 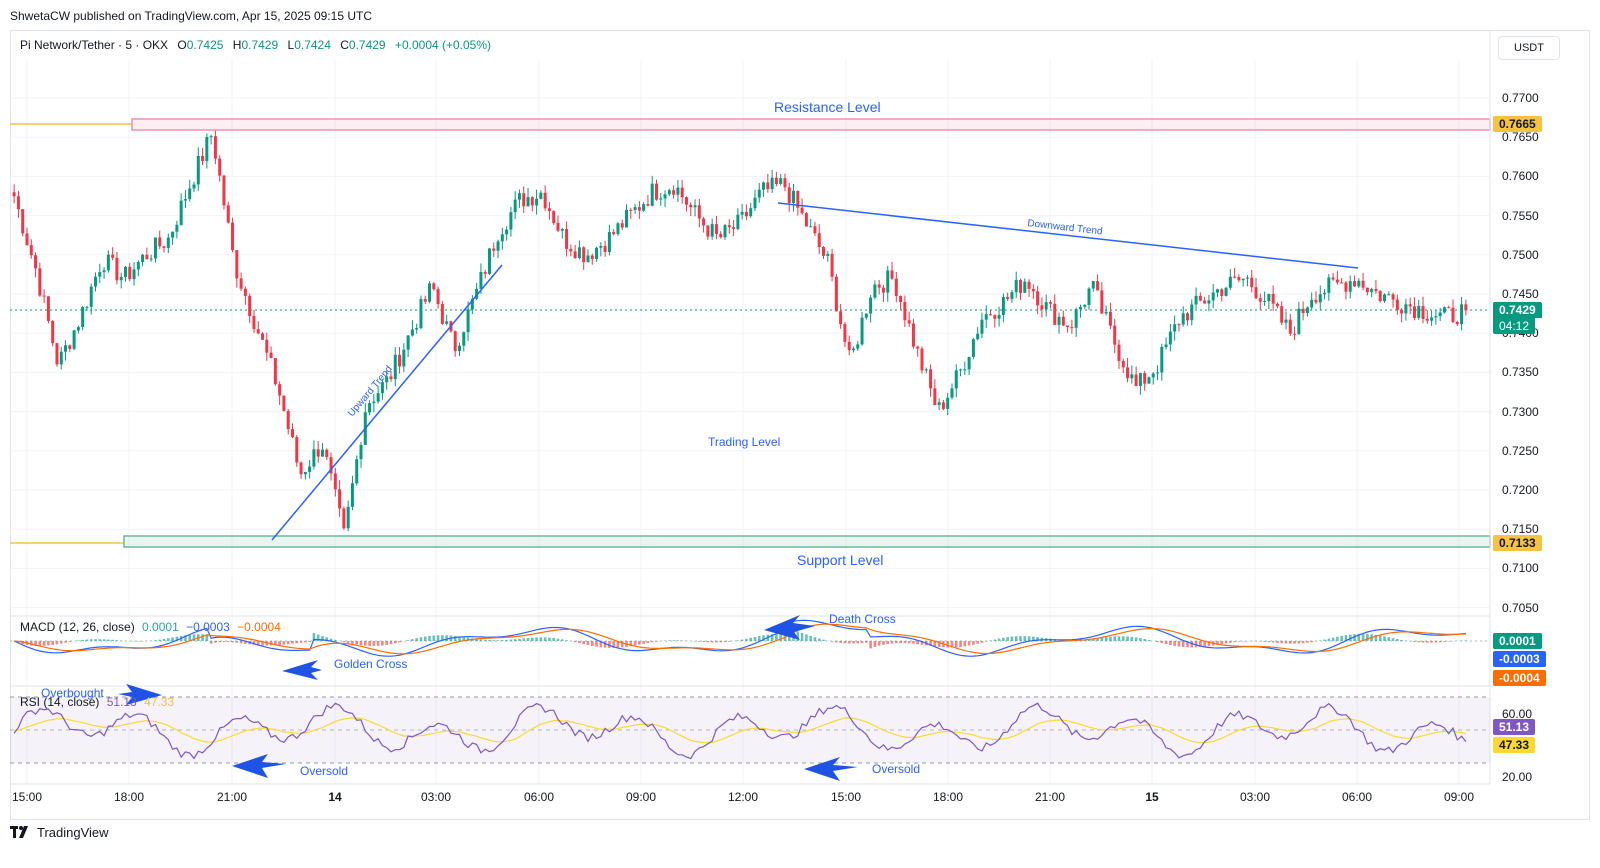 I want to click on oversold-label-1: Oversold, so click(x=324, y=771).